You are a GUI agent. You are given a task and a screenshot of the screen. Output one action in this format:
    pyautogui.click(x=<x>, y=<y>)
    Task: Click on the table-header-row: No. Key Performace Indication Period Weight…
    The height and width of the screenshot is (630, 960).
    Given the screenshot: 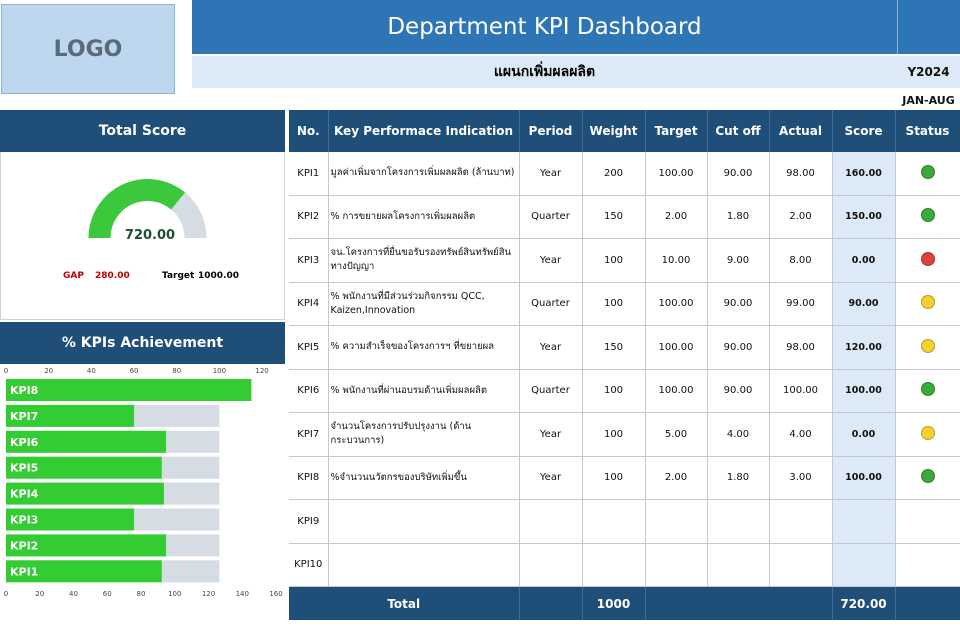 What is the action you would take?
    pyautogui.click(x=624, y=131)
    